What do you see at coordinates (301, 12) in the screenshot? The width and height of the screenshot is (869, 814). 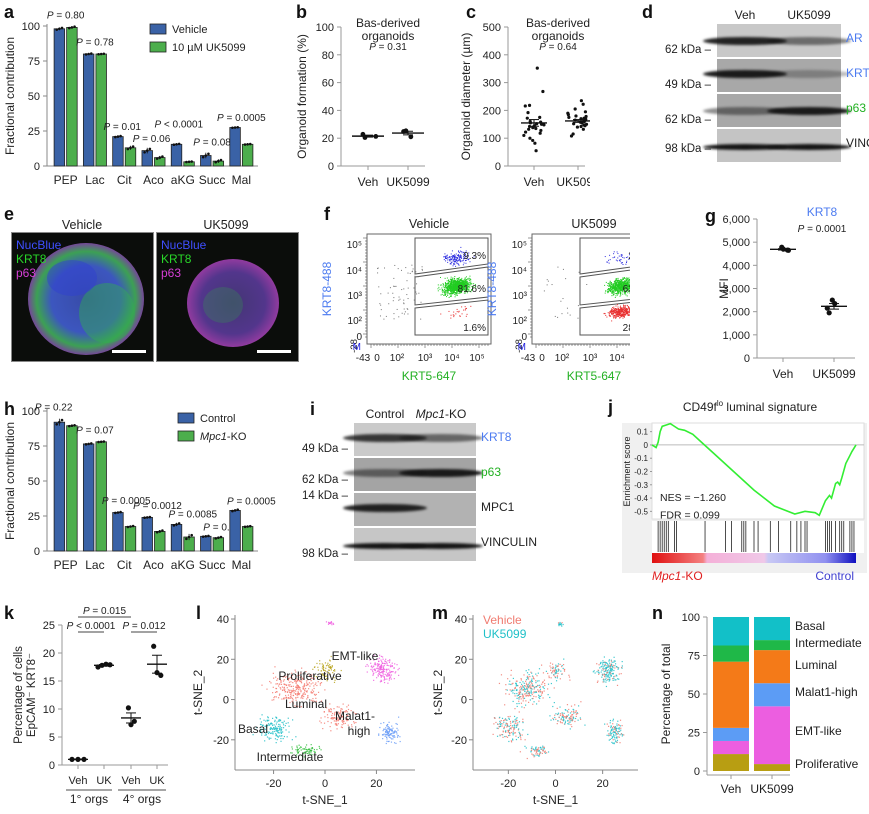 I see `panel-label-b: b` at bounding box center [301, 12].